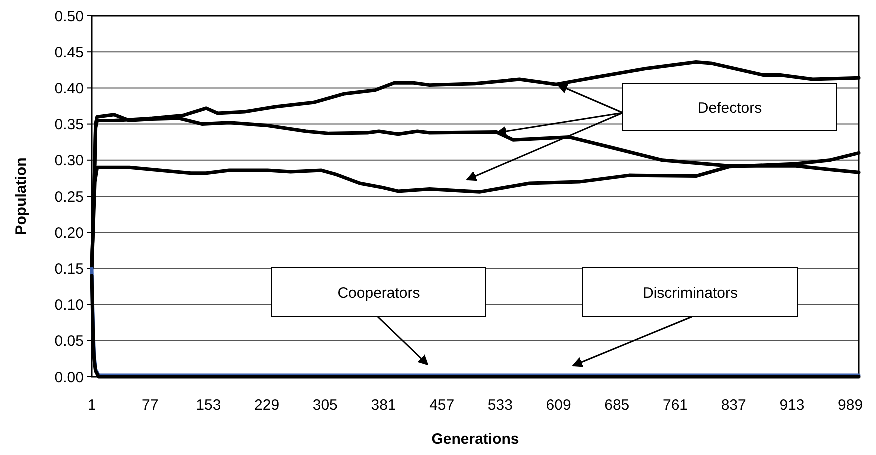 This screenshot has width=876, height=455. I want to click on x-tick-label: 609, so click(559, 405).